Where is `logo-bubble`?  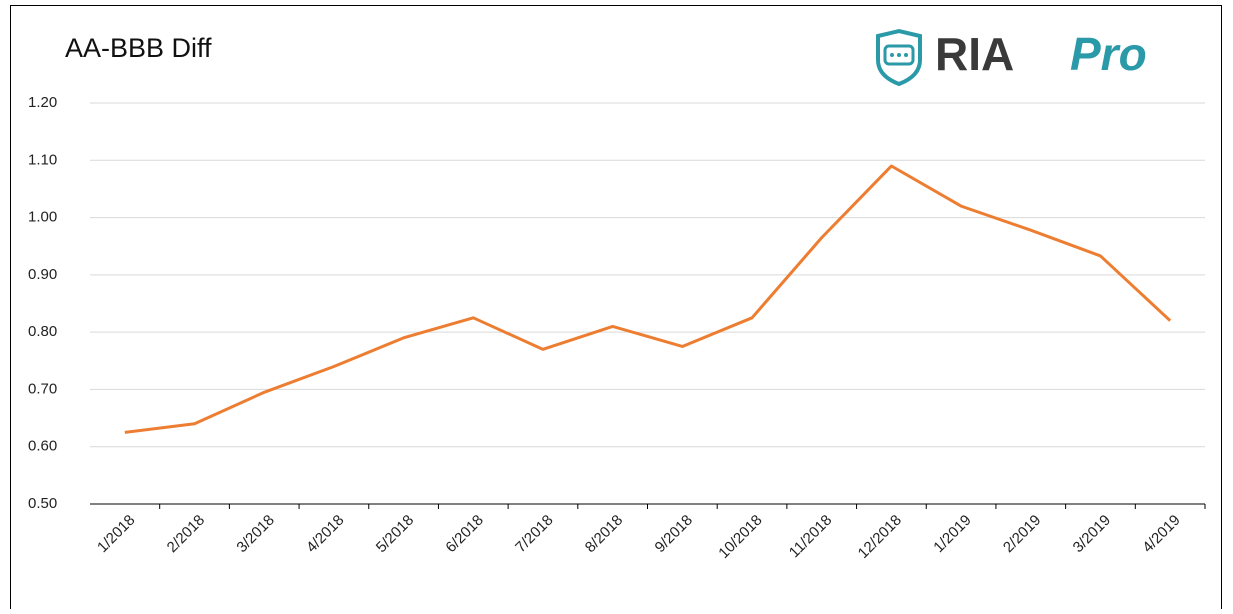
logo-bubble is located at coordinates (899, 55).